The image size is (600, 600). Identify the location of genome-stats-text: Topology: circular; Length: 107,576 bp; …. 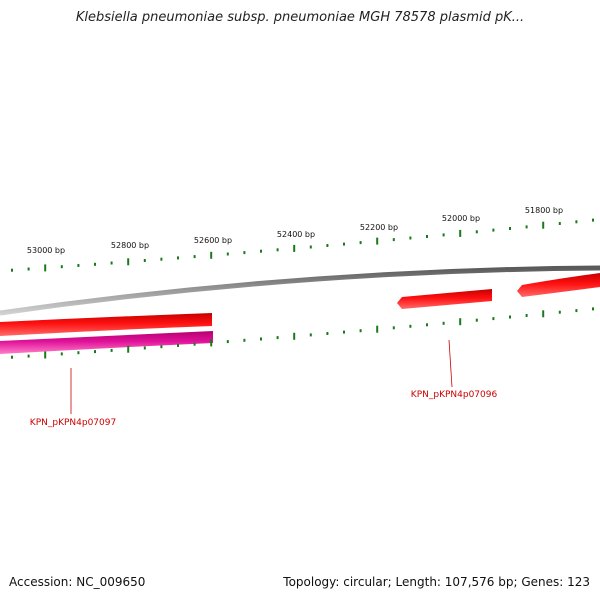
(436, 582).